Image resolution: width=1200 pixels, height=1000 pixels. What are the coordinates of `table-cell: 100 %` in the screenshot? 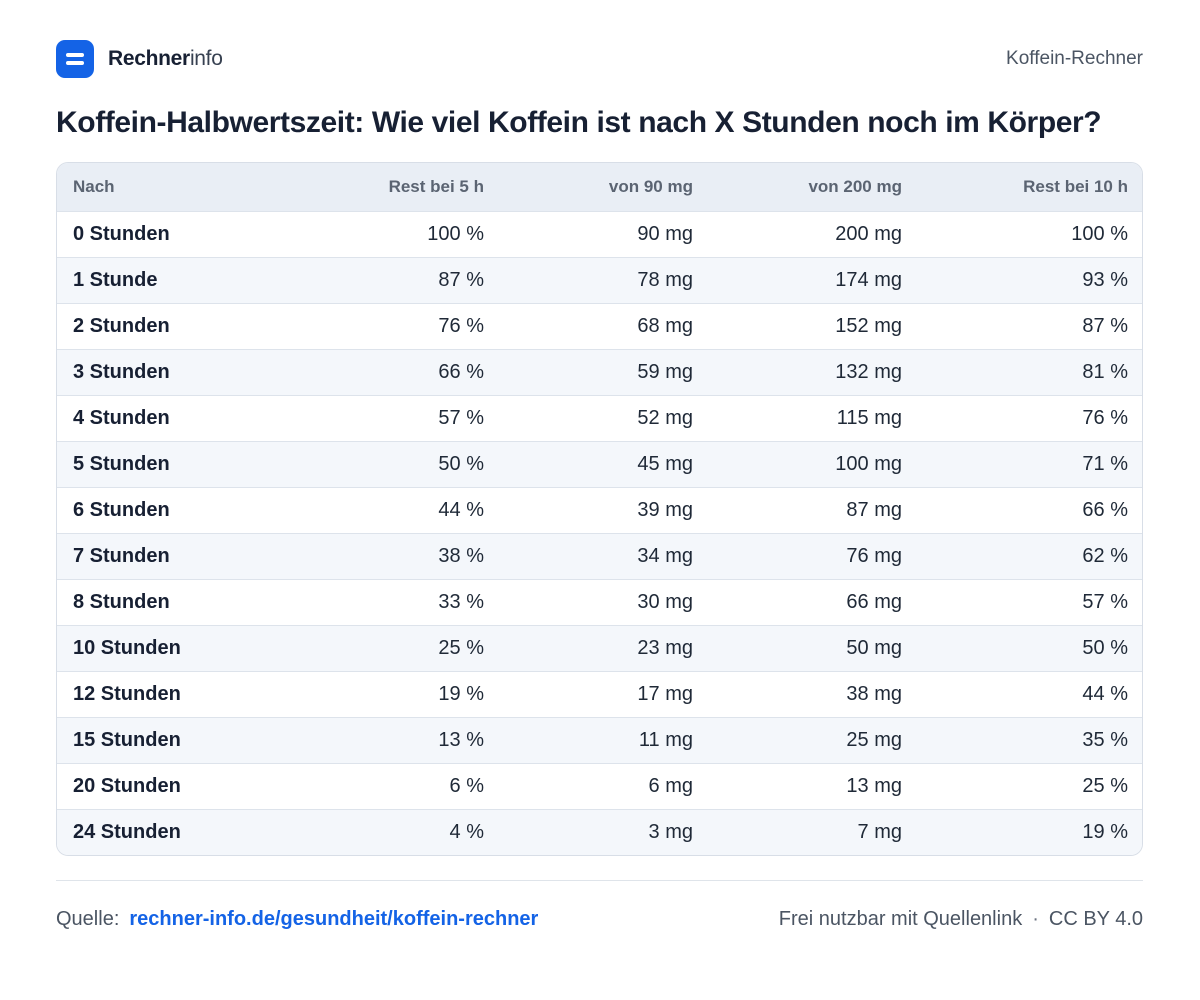 It's located at (455, 233).